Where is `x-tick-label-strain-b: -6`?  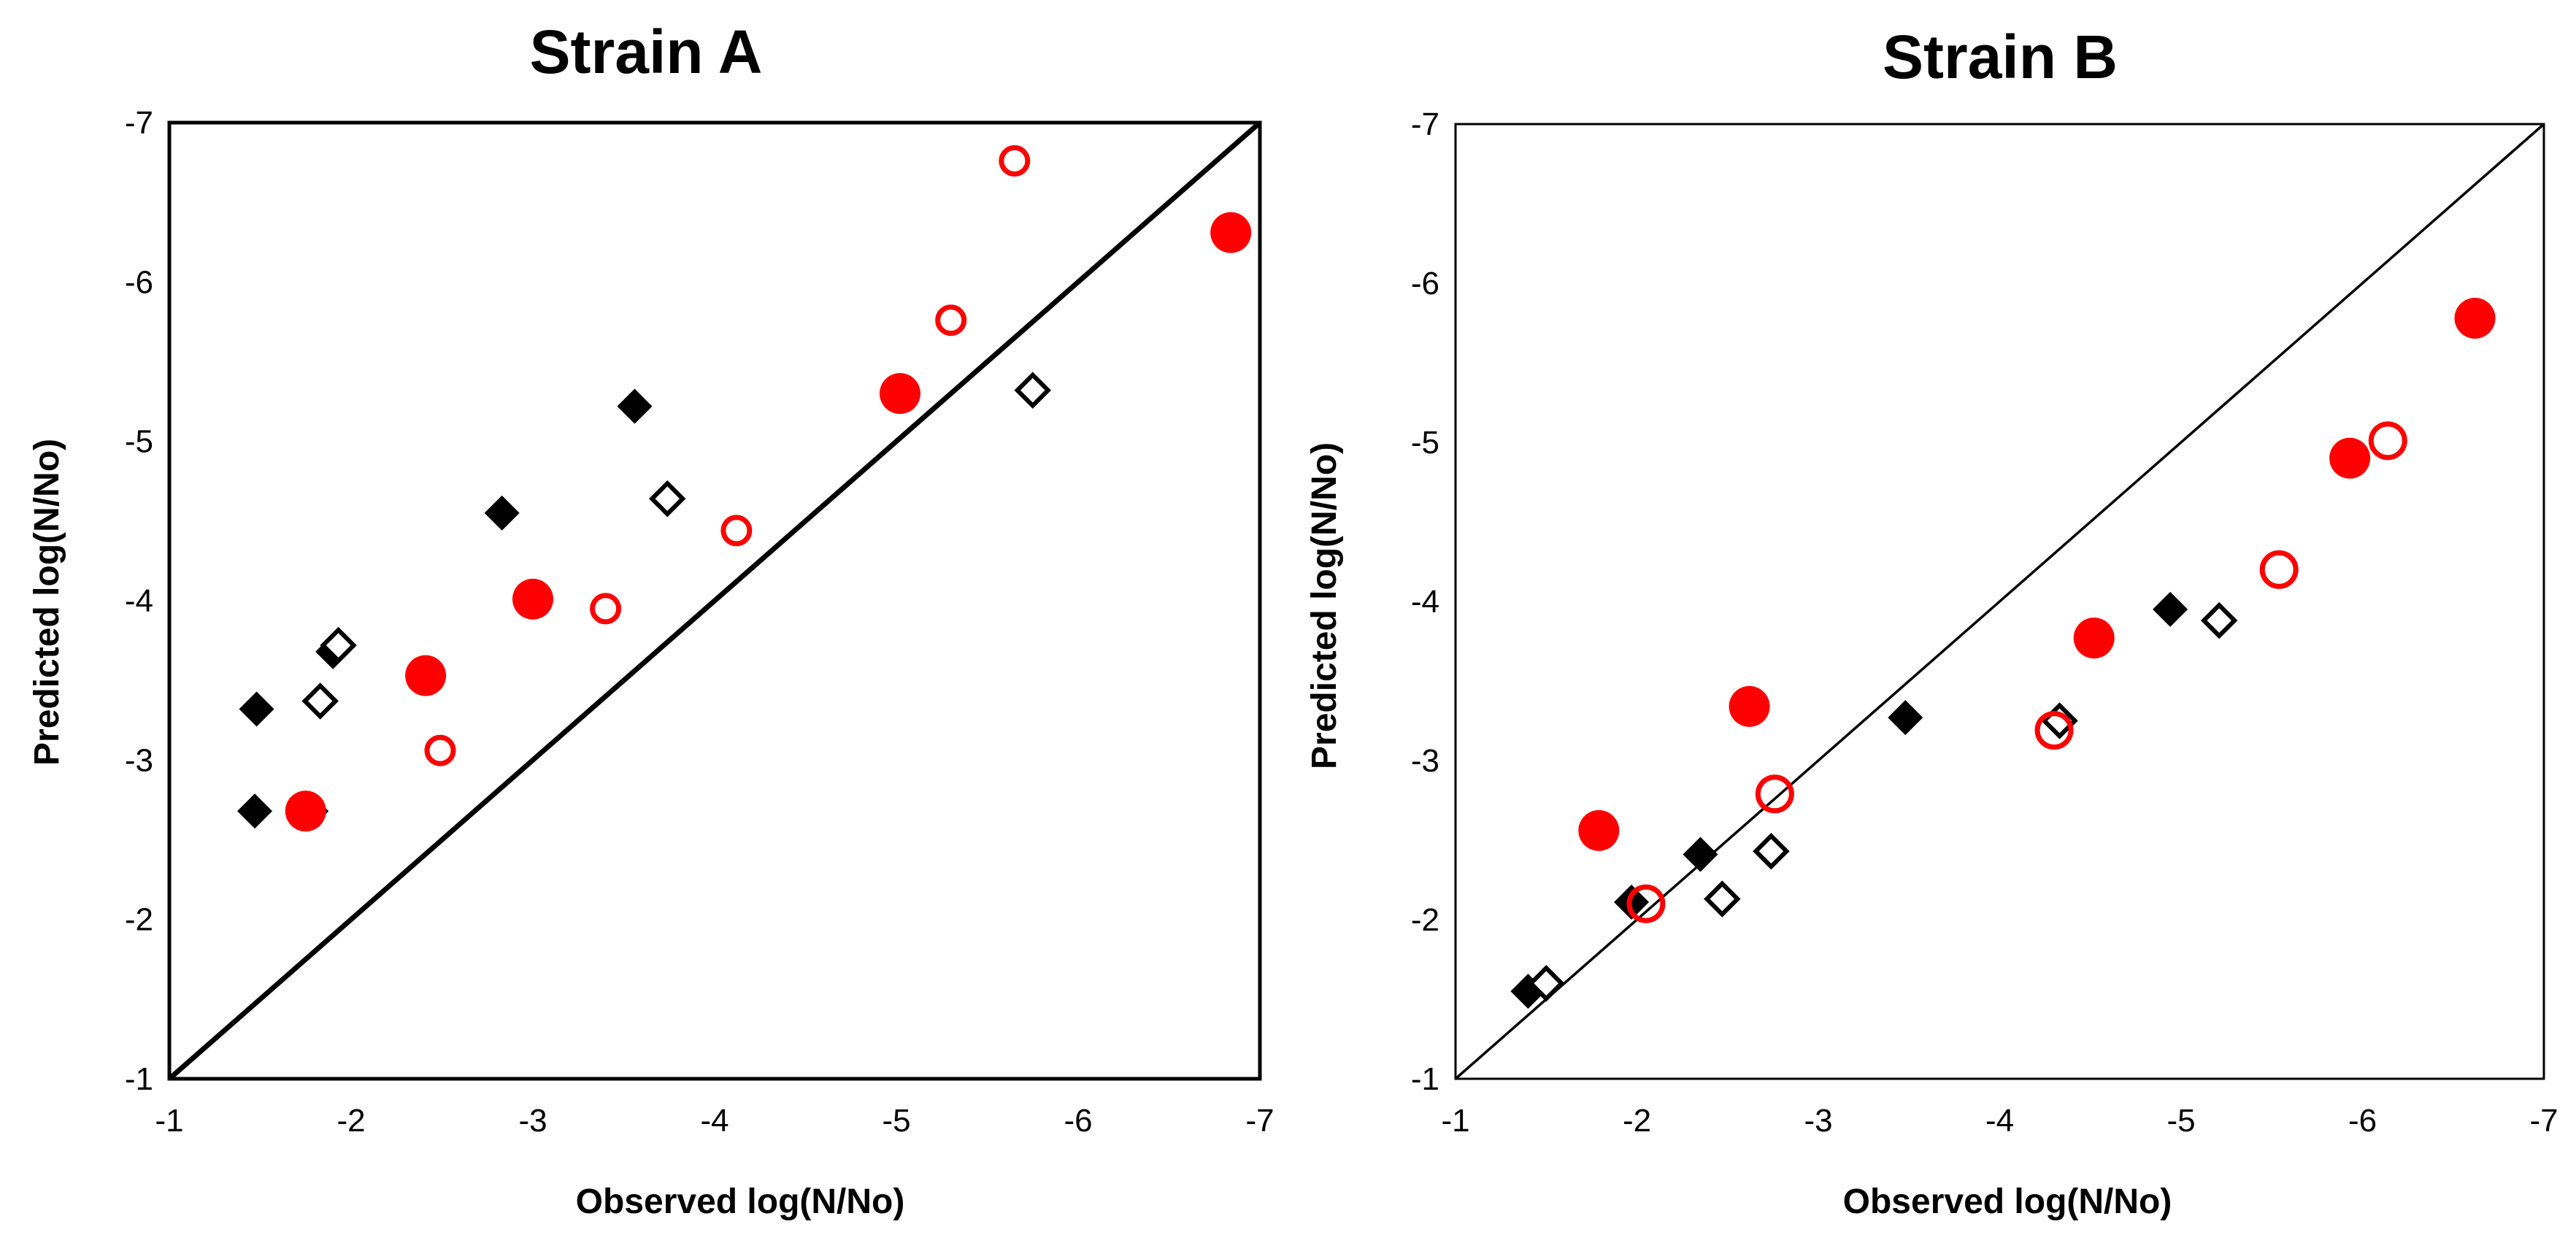
x-tick-label-strain-b: -6 is located at coordinates (2362, 1121).